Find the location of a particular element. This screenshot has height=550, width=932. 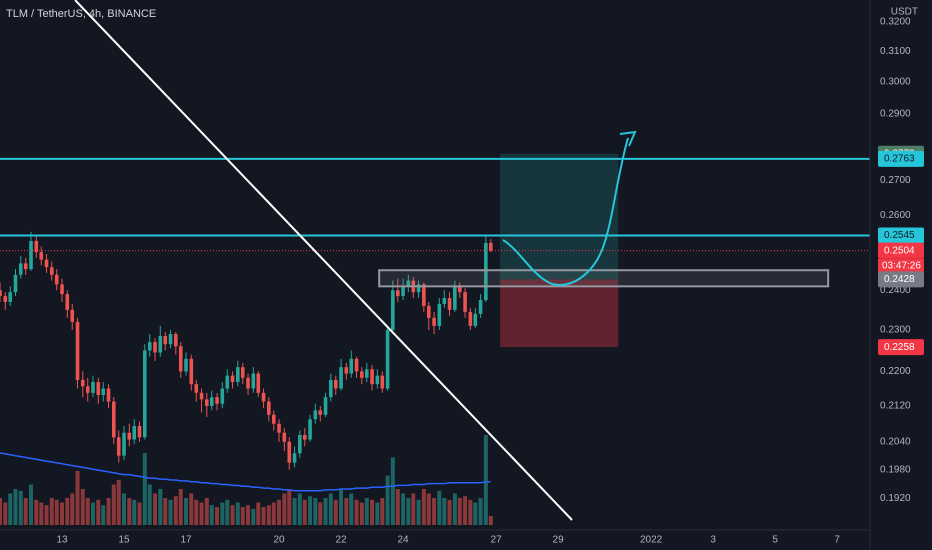

countdown-bg is located at coordinates (901, 265).